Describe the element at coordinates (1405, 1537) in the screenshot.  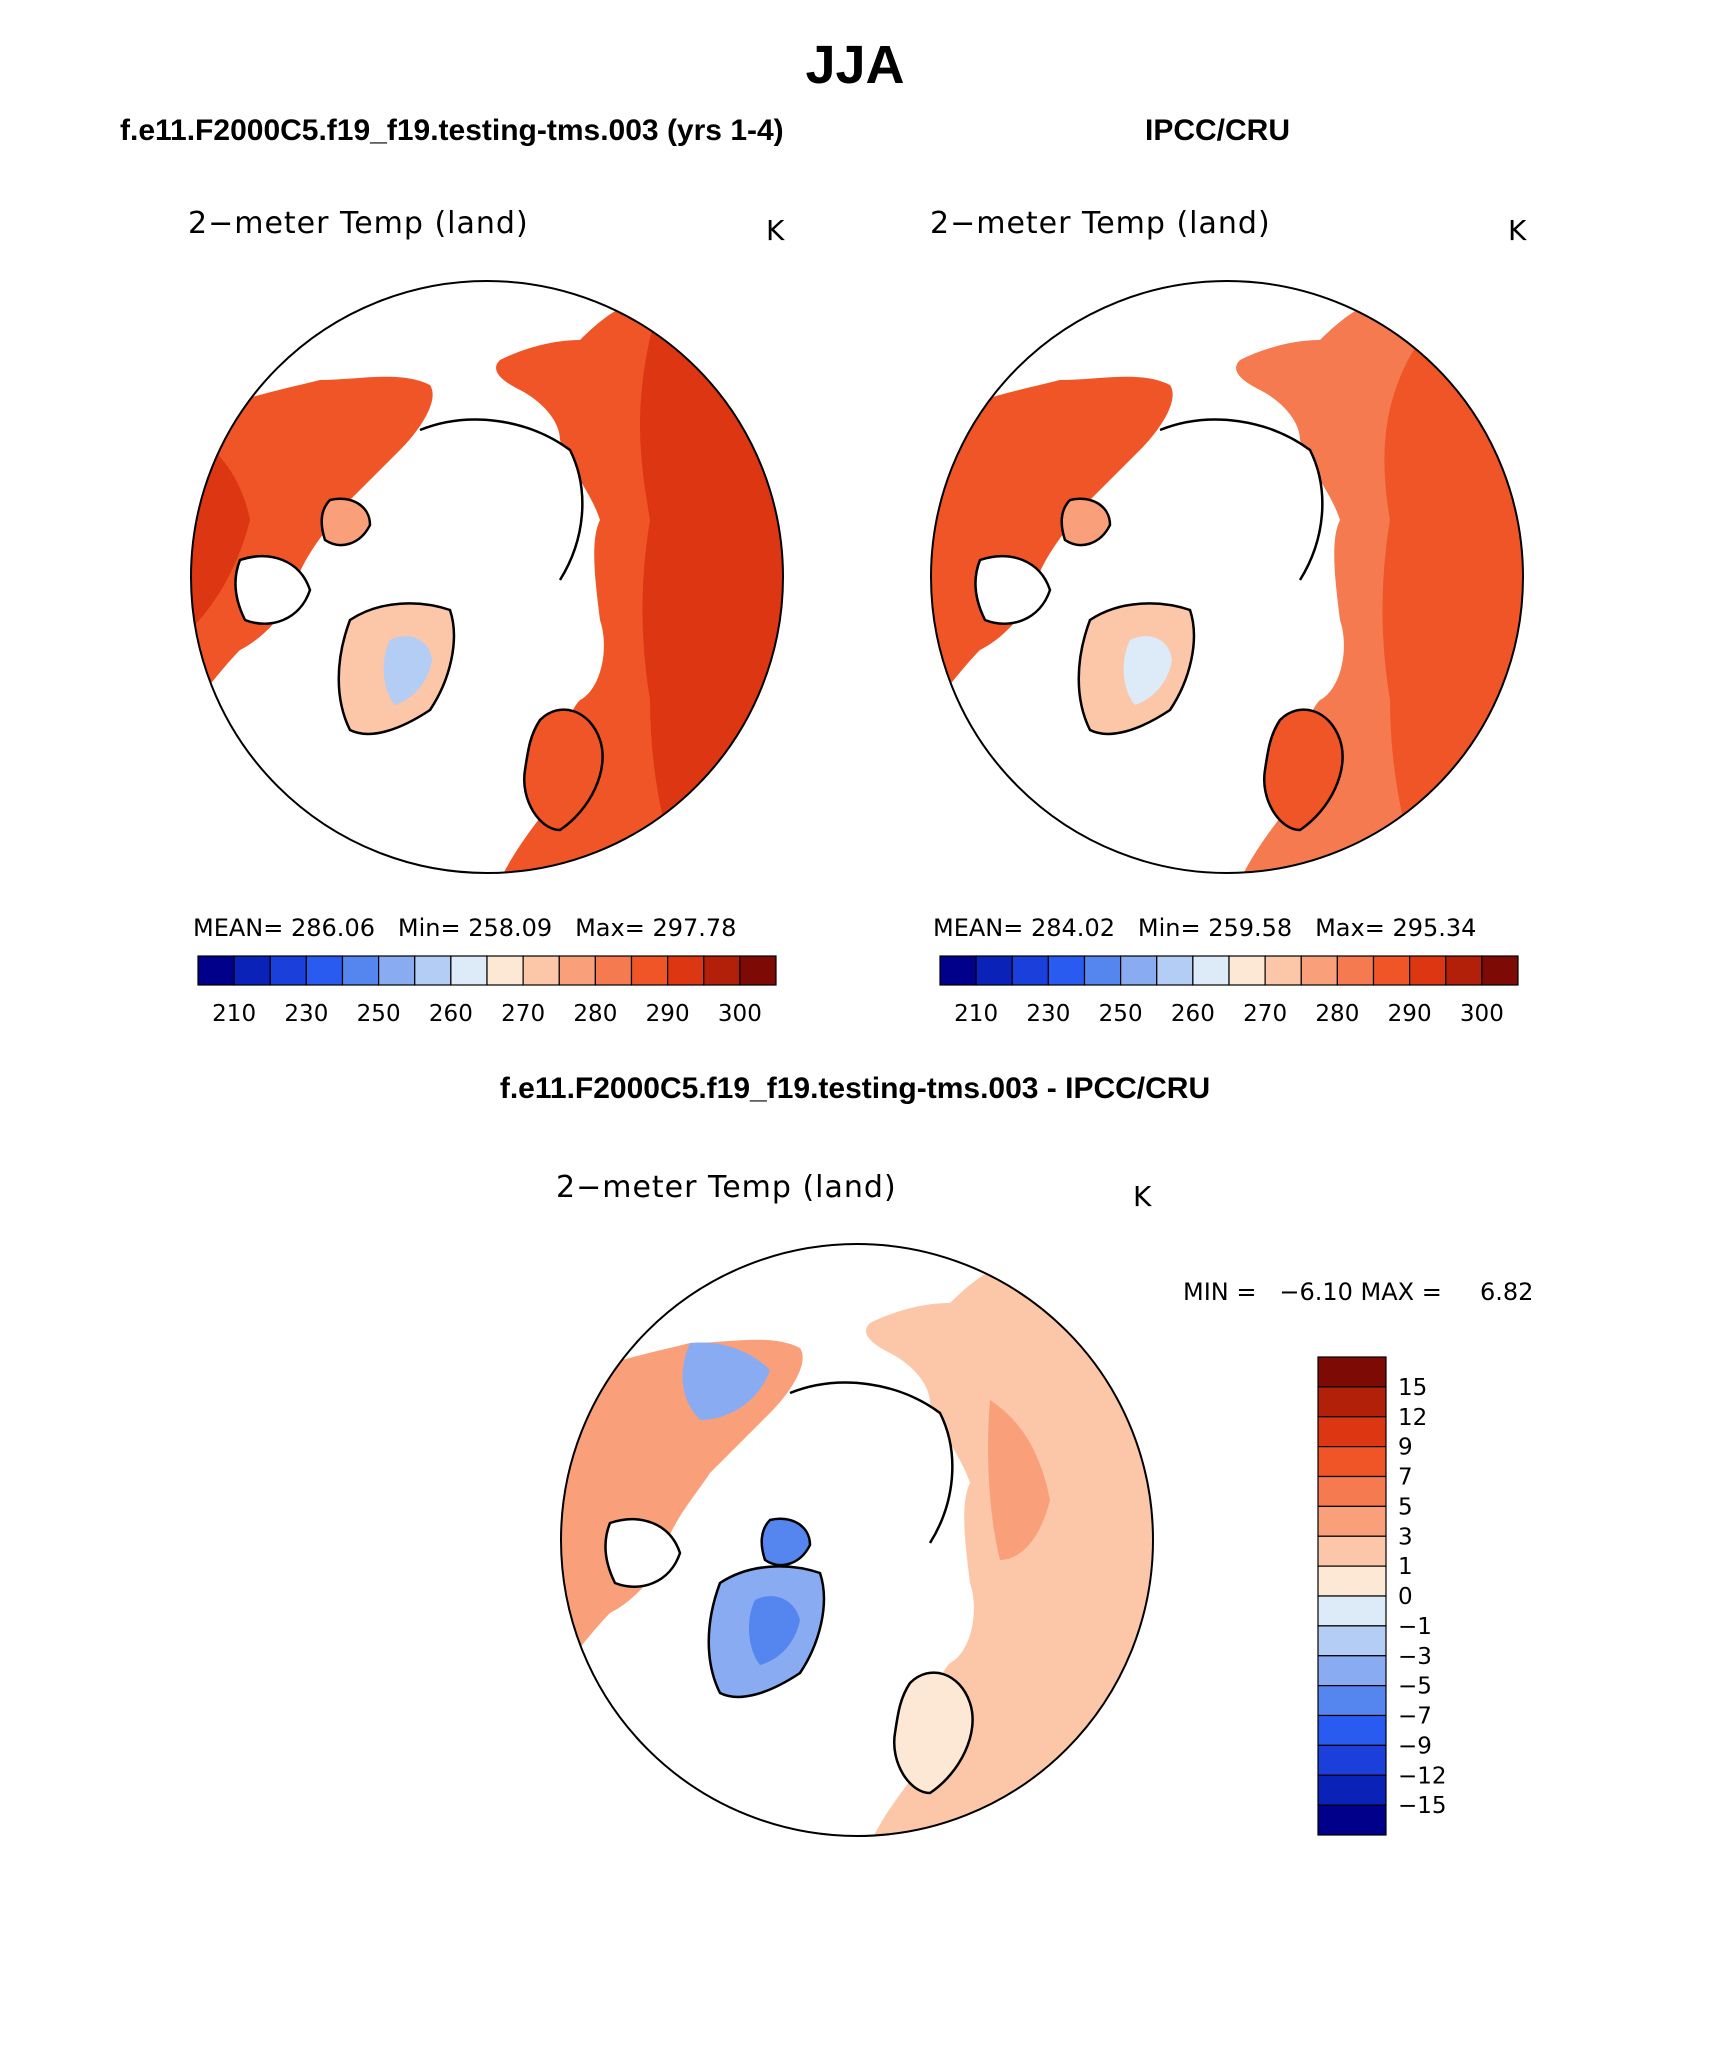
I see `diff-colorbar-tick-label: 3` at that location.